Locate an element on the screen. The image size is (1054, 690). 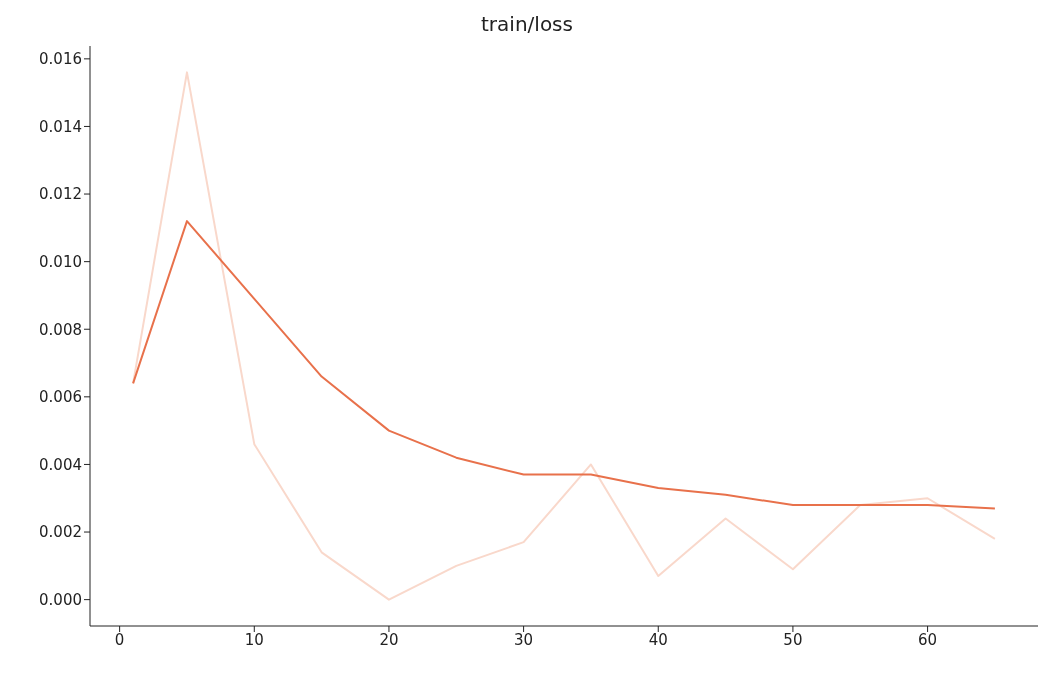
y-tick-label: 0.006 is located at coordinates (60, 397).